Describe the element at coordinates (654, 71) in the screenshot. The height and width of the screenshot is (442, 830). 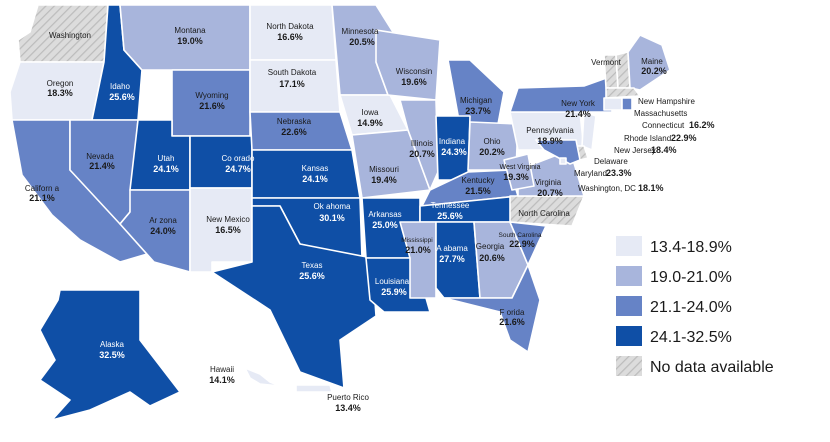
I see `state-value-me: 20.2%` at that location.